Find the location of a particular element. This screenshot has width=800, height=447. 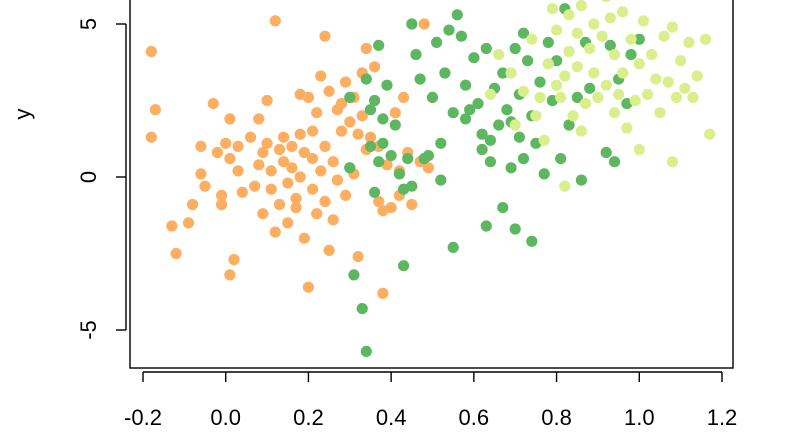

x-tick-label: 1.2 is located at coordinates (722, 417).